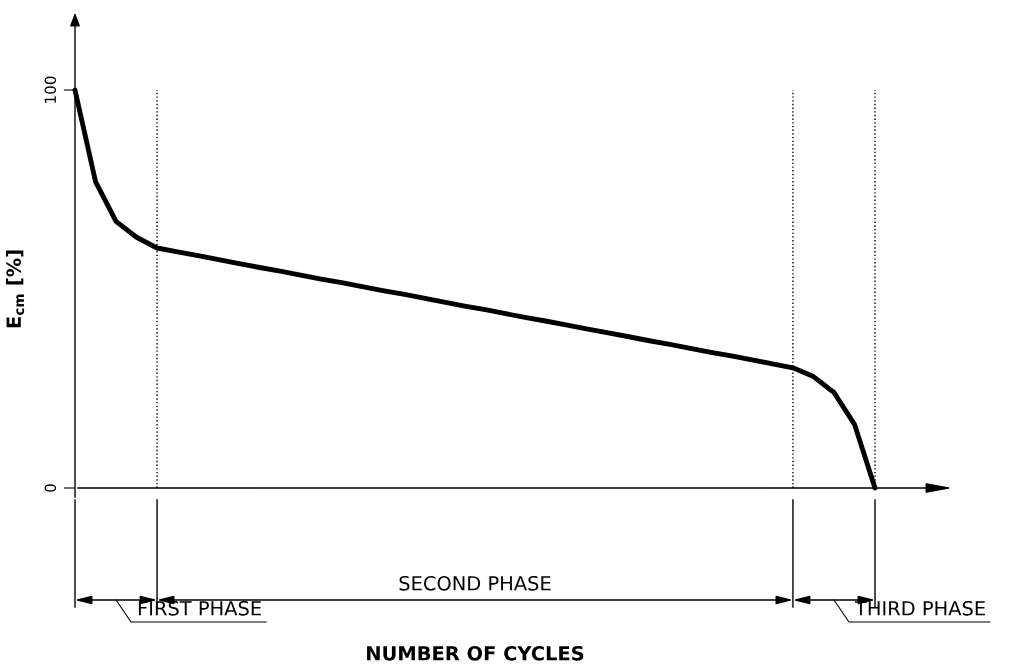  What do you see at coordinates (50, 488) in the screenshot?
I see `y-tick-label: 0` at bounding box center [50, 488].